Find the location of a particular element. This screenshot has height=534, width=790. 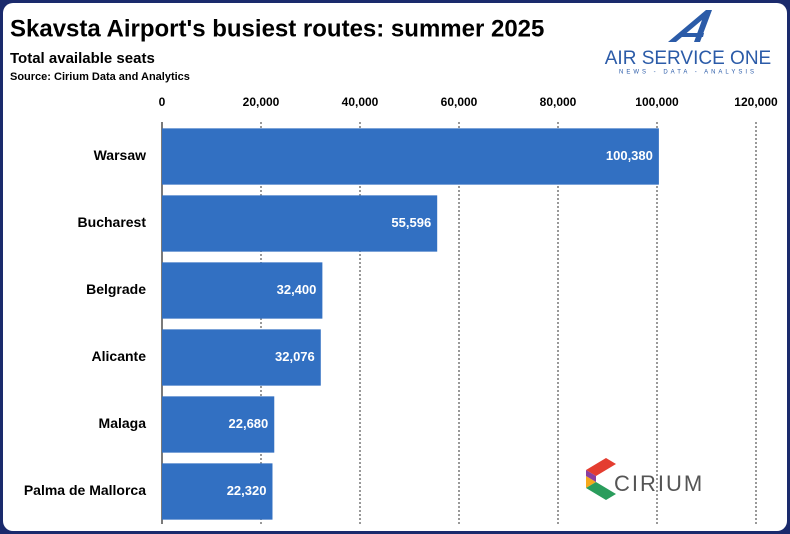

x-tick-label: 20,000 is located at coordinates (261, 102).